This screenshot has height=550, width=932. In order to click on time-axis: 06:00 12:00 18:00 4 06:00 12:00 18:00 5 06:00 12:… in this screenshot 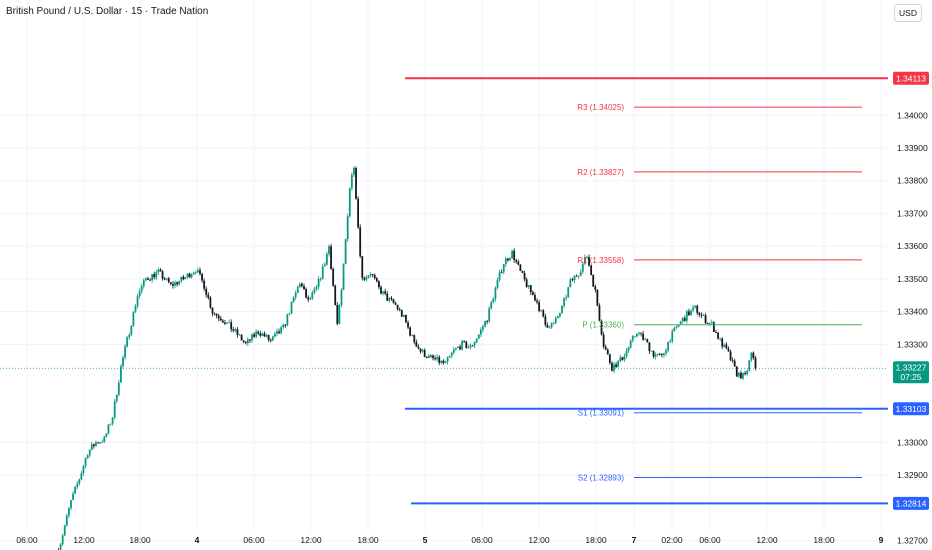, I will do `click(449, 540)`.